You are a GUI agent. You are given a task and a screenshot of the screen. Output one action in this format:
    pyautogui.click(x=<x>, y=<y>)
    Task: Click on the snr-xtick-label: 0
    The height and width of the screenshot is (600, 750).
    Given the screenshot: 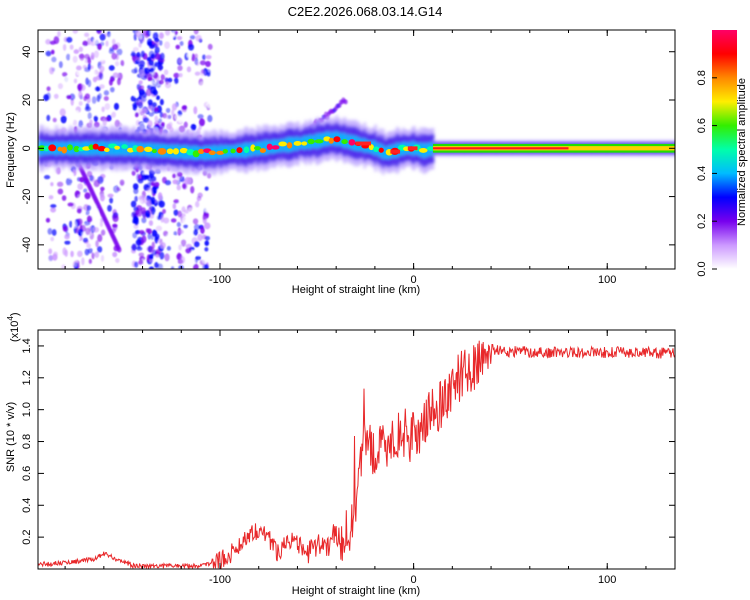 What is the action you would take?
    pyautogui.click(x=414, y=580)
    